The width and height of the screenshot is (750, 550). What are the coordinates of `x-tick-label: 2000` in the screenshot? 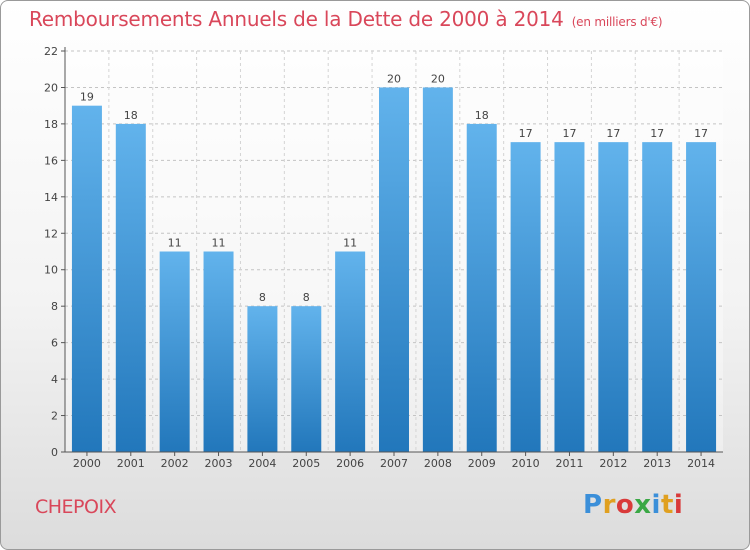 It's located at (87, 463).